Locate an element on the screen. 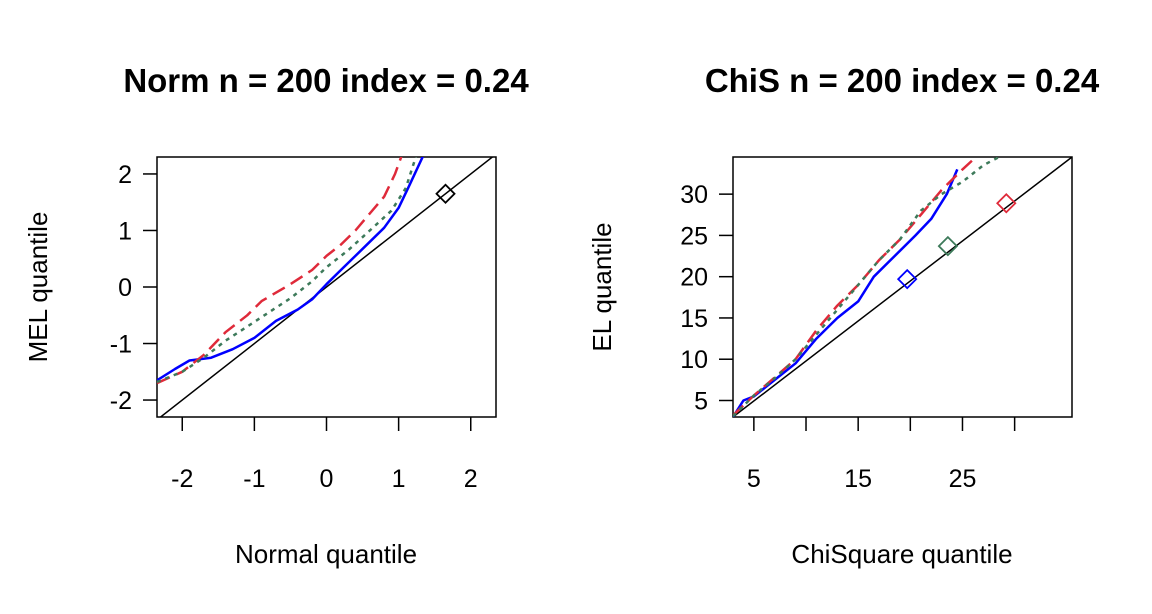 Image resolution: width=1152 pixels, height=614 pixels. y-tick-label: 20 is located at coordinates (694, 278).